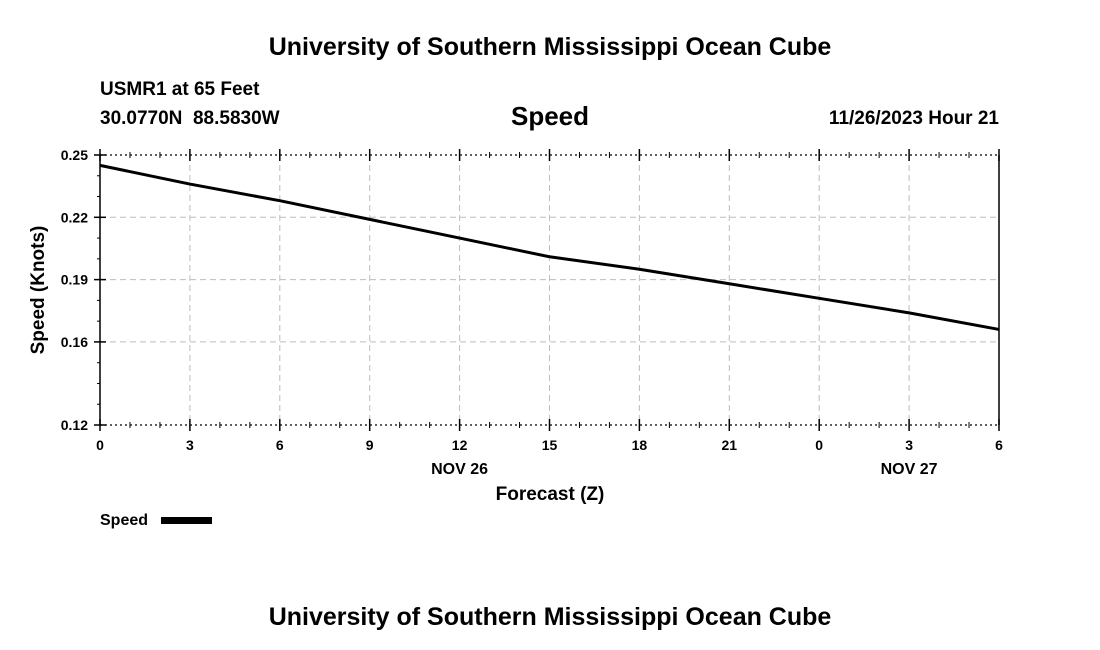  I want to click on coordinates-label: 30.0770N 88.5830W, so click(190, 118).